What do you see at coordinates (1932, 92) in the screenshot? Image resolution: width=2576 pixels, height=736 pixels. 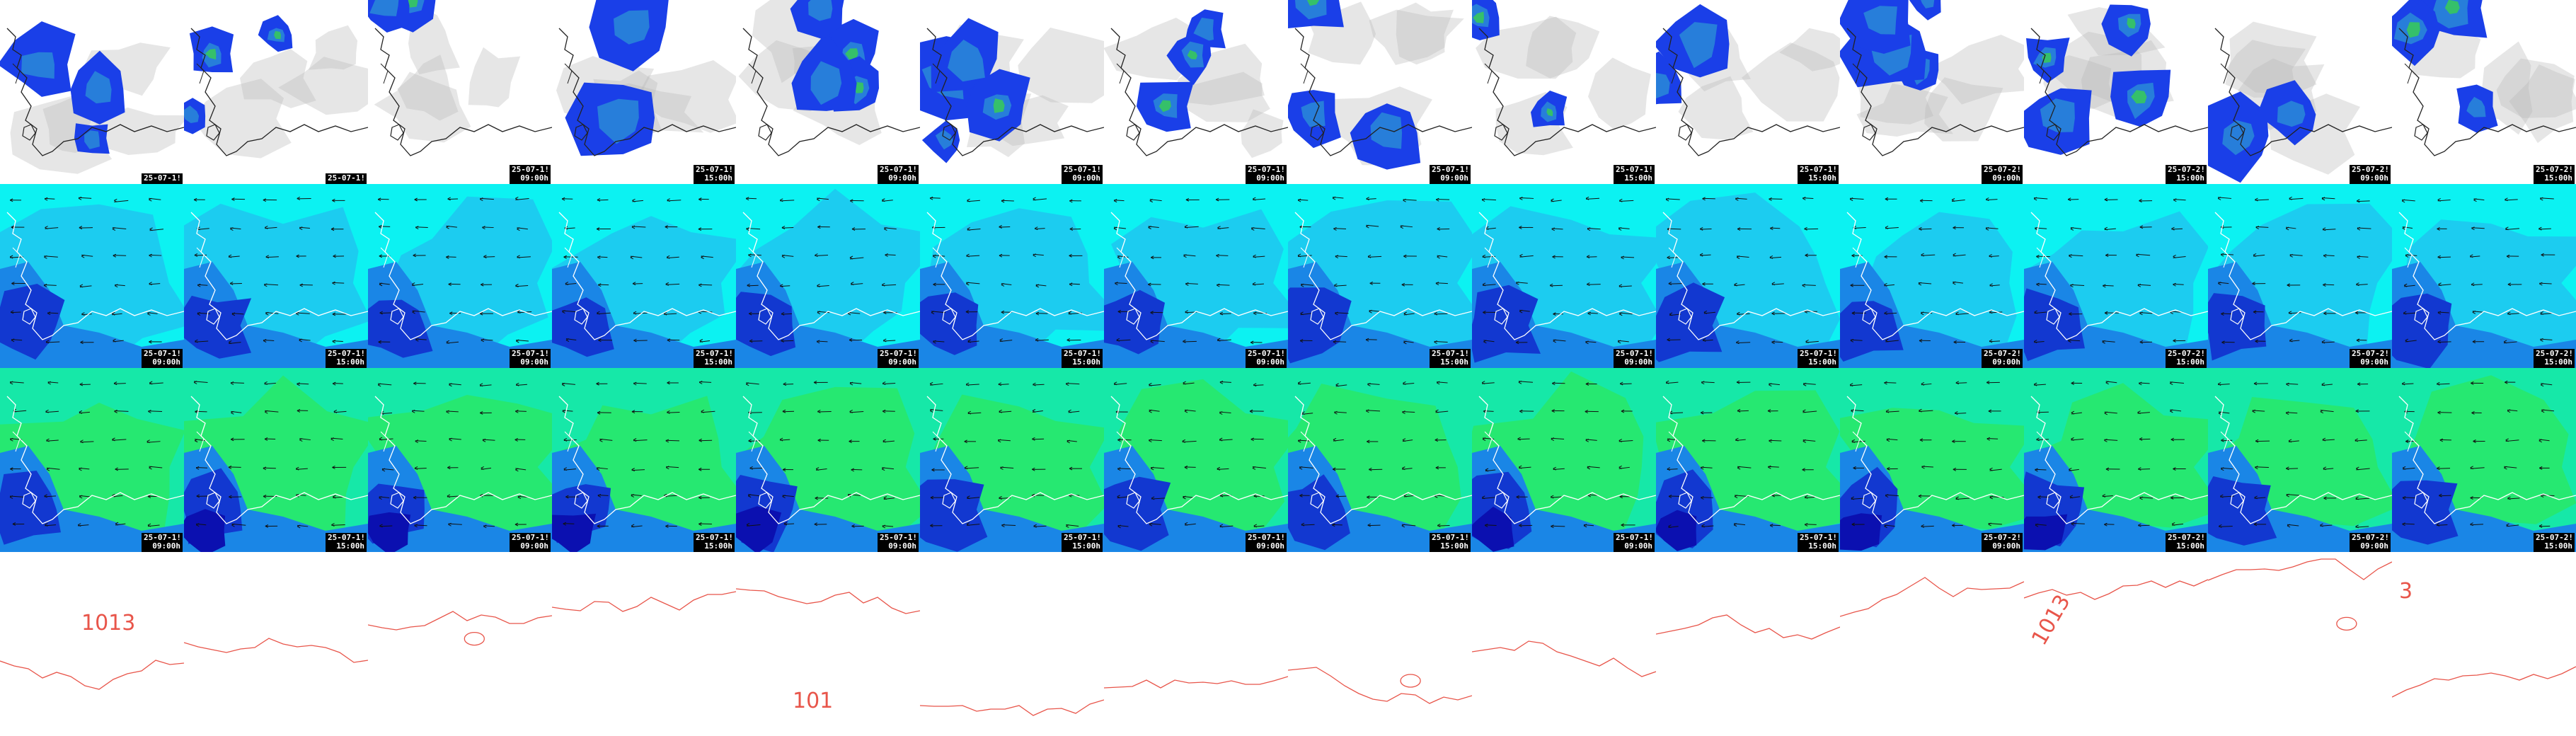 I see `precip-map-tile: 25-07-2! 09:00h` at bounding box center [1932, 92].